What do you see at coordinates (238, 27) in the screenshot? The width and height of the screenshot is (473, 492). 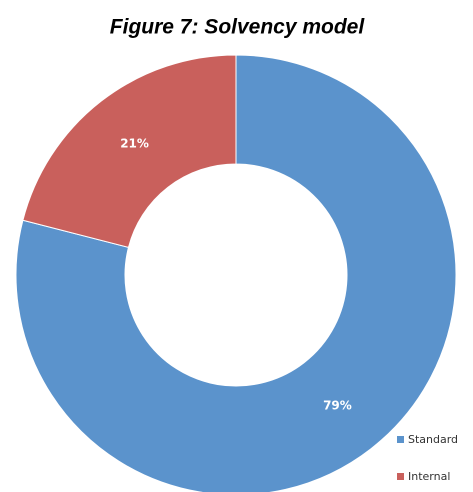 I see `chart-title: Figure 7: Solvency model` at bounding box center [238, 27].